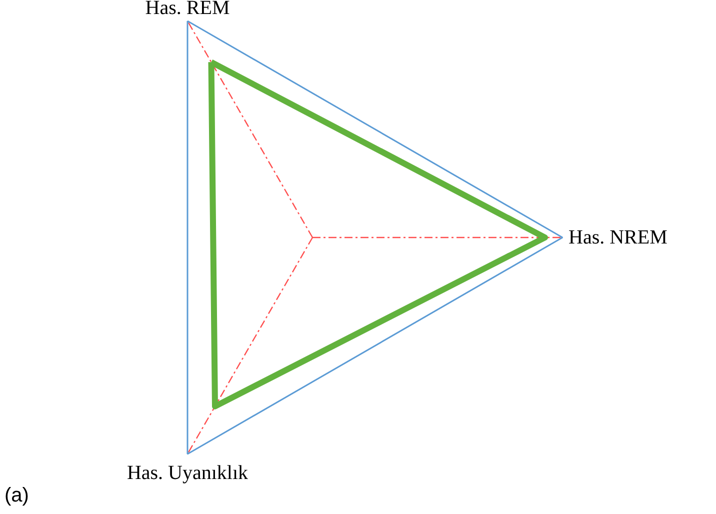 Image resolution: width=716 pixels, height=514 pixels. Describe the element at coordinates (187, 9) in the screenshot. I see `spoke-label: Has. REM` at that location.